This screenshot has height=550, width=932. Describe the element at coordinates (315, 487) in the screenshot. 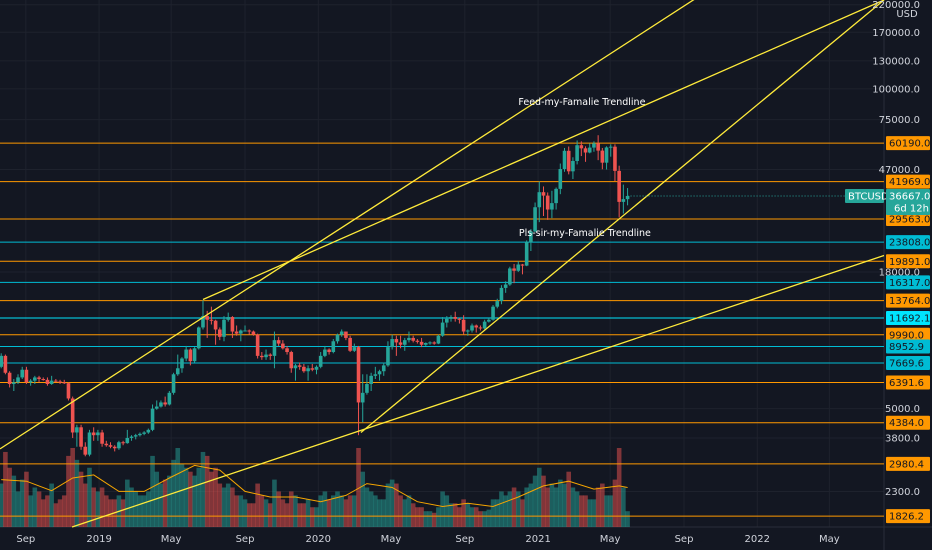

I see `volume-layer` at that location.